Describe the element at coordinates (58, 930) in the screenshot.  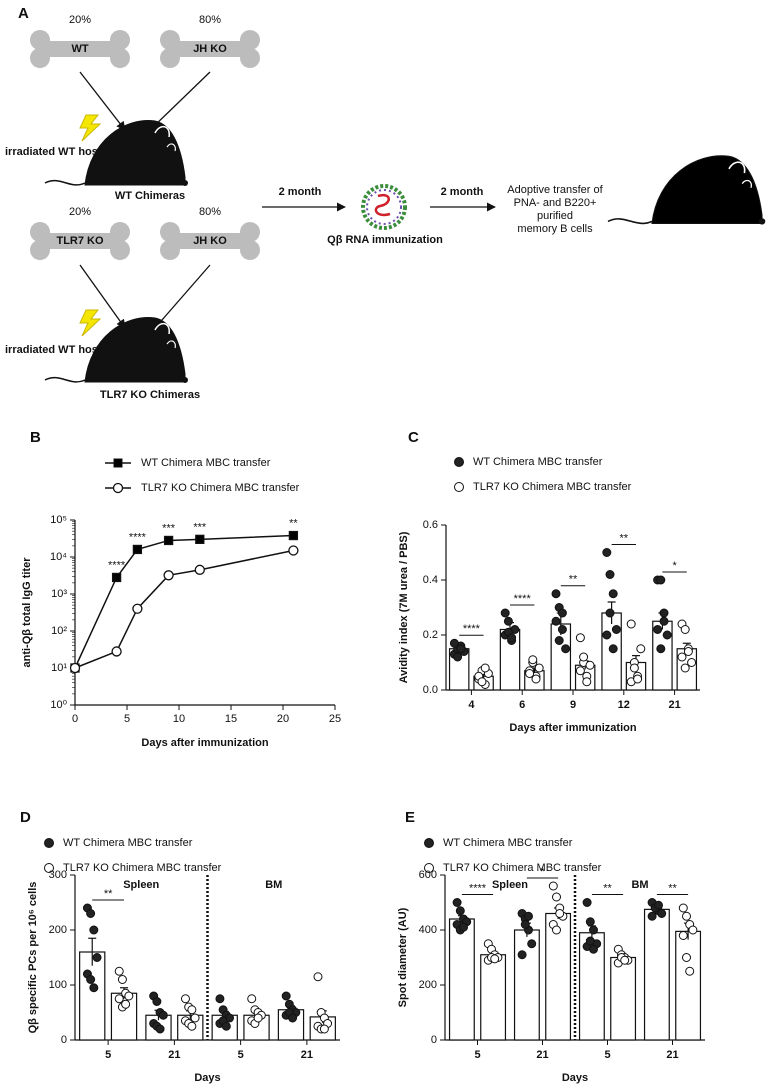
I see `y-tick-label: 200` at that location.